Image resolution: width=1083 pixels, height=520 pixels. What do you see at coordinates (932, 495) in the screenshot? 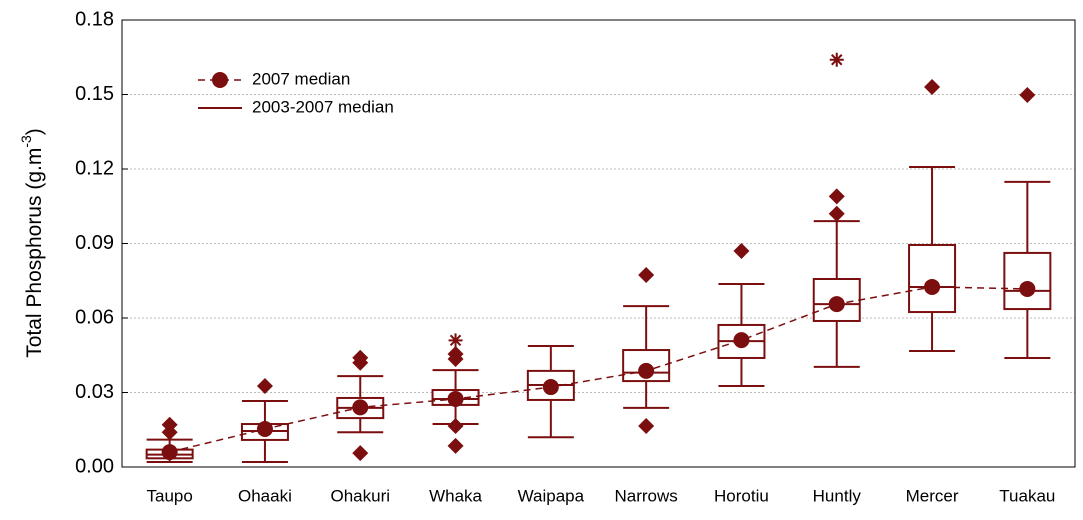
I see `x-tick-label: Mercer` at bounding box center [932, 495].